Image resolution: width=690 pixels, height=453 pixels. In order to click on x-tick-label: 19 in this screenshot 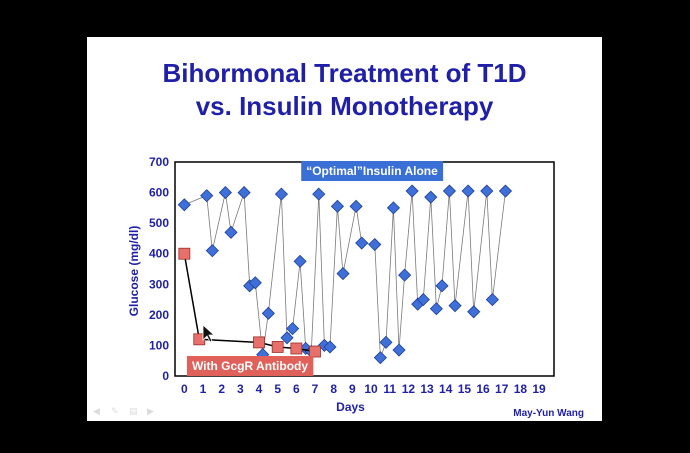, I will do `click(539, 389)`.